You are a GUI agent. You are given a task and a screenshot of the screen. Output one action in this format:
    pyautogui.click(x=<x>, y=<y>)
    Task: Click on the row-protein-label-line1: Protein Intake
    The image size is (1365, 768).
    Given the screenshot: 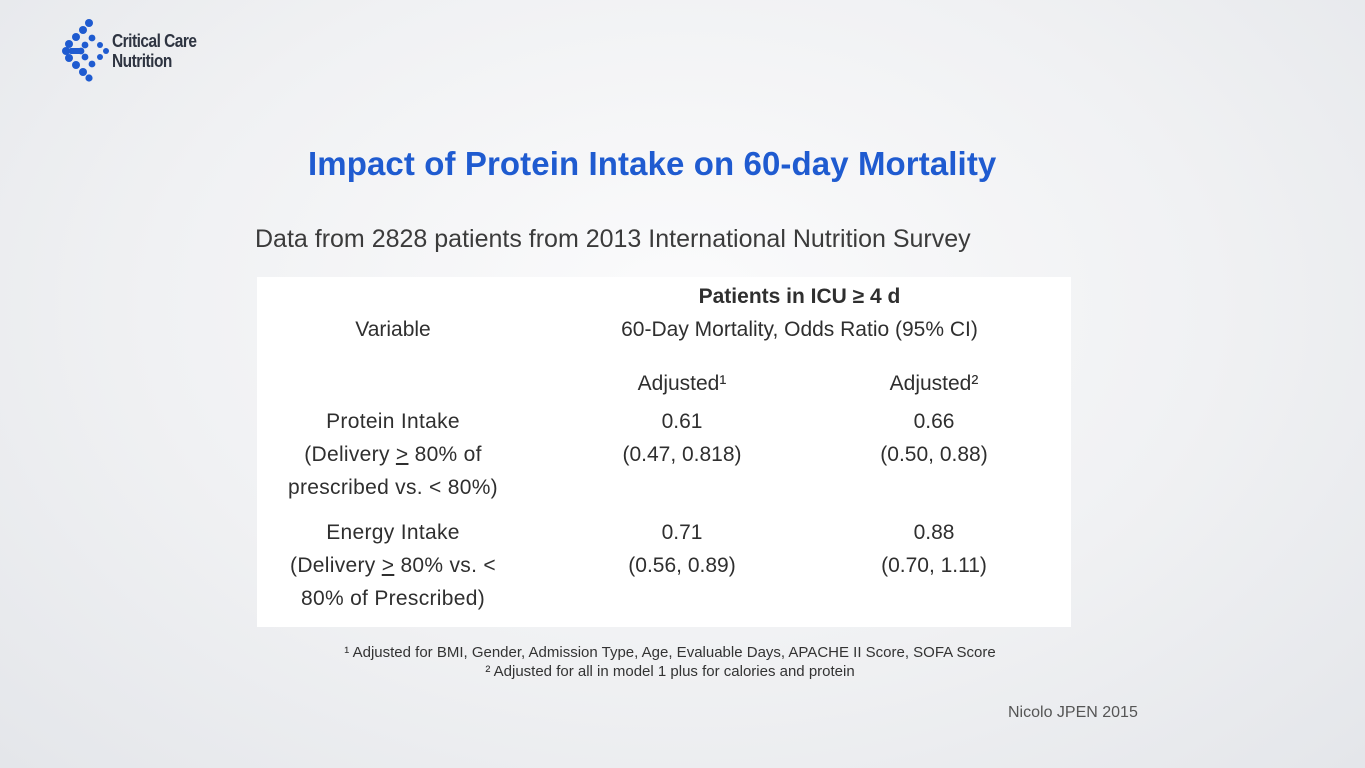 What is the action you would take?
    pyautogui.click(x=393, y=421)
    